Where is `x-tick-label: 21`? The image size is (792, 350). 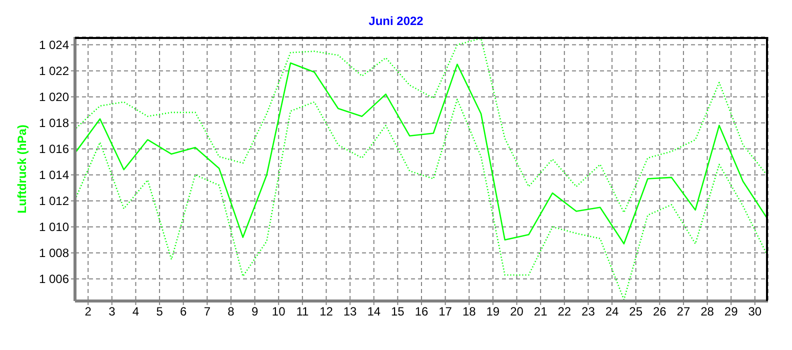 x-tick-label: 21 is located at coordinates (541, 311).